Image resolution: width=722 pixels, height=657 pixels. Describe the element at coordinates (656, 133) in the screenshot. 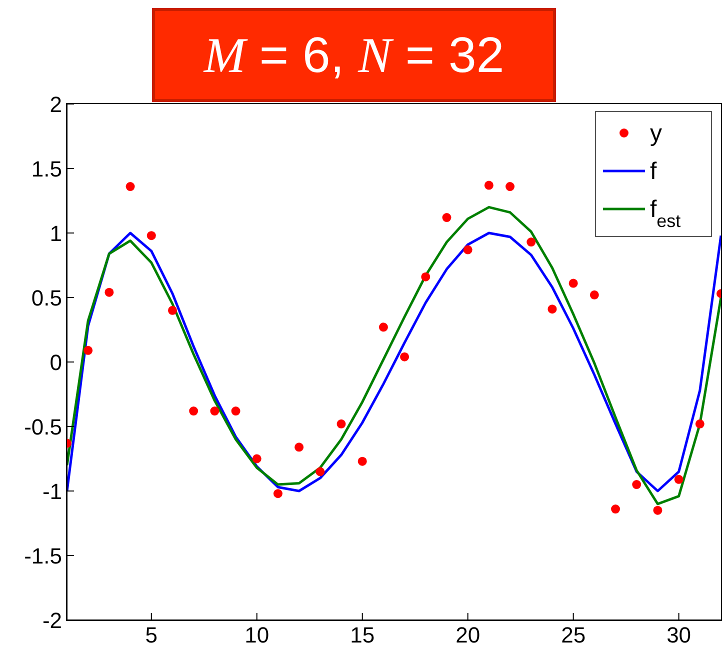

I see `legend-label: y` at that location.